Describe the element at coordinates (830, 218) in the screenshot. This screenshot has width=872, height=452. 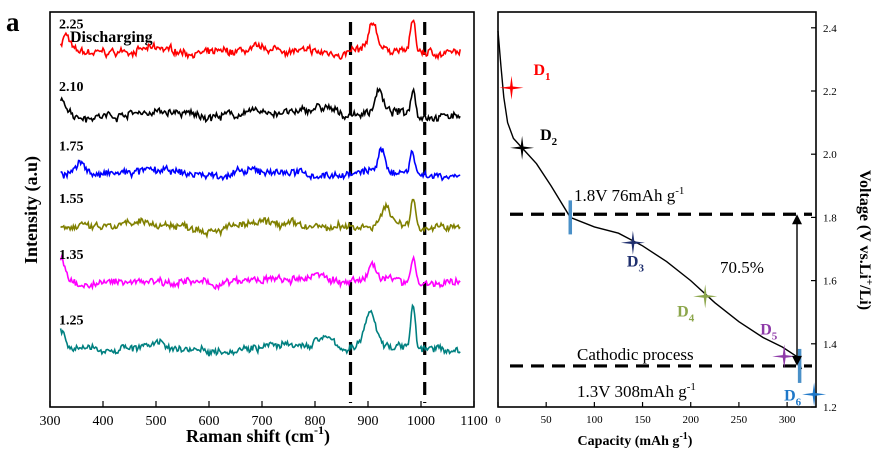
I see `voltage-y-tick-label: 1.8` at that location.